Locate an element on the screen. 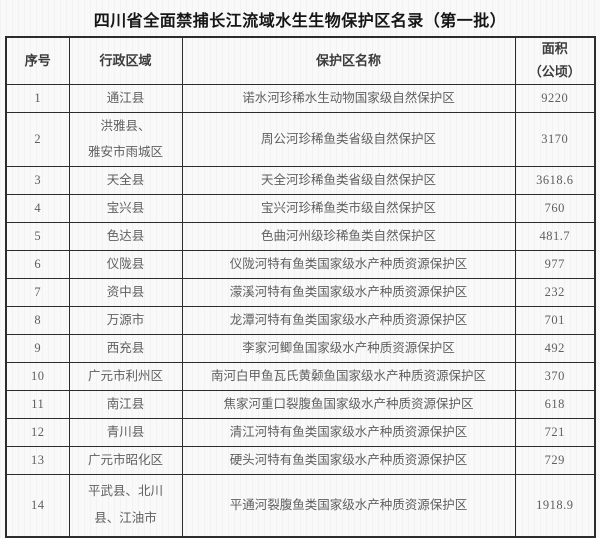 Image resolution: width=600 pixels, height=538 pixels. page-title: 四川省全面禁捕长江流域水生生物保护区名录（第一批） is located at coordinates (300, 21).